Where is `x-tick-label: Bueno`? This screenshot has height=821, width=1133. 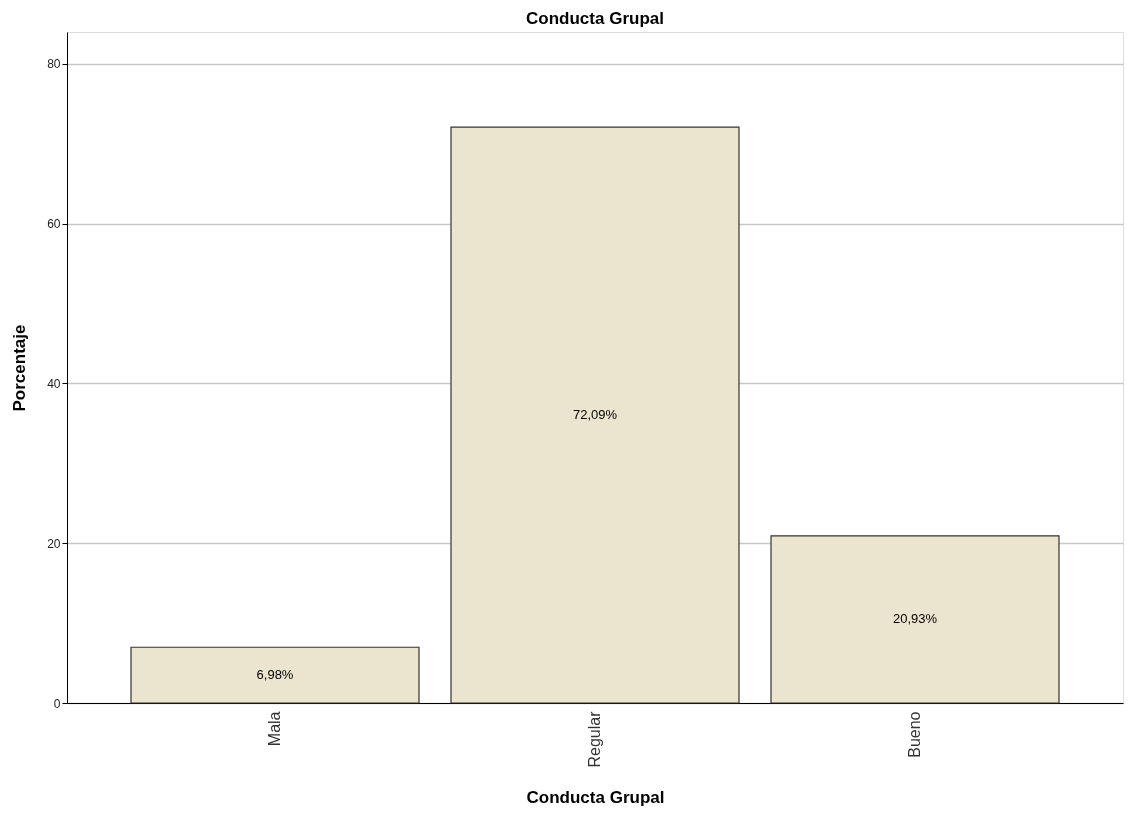
x-tick-label: Bueno is located at coordinates (914, 734).